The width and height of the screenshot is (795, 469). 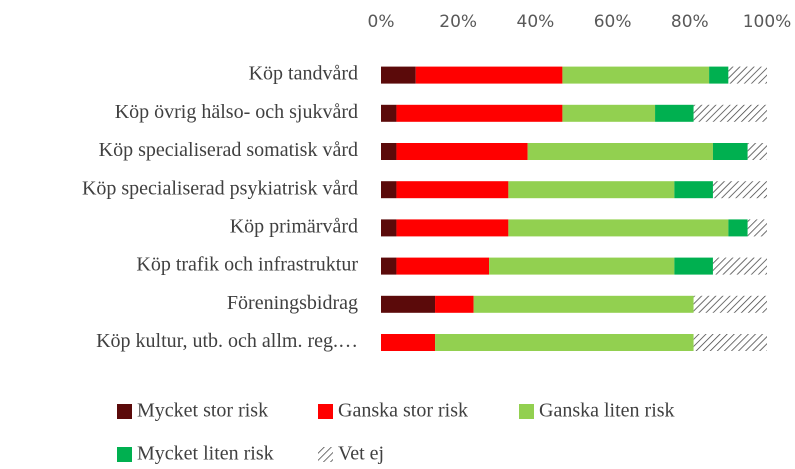 What do you see at coordinates (247, 265) in the screenshot?
I see `category-label: Köp trafik och infrastruktur` at bounding box center [247, 265].